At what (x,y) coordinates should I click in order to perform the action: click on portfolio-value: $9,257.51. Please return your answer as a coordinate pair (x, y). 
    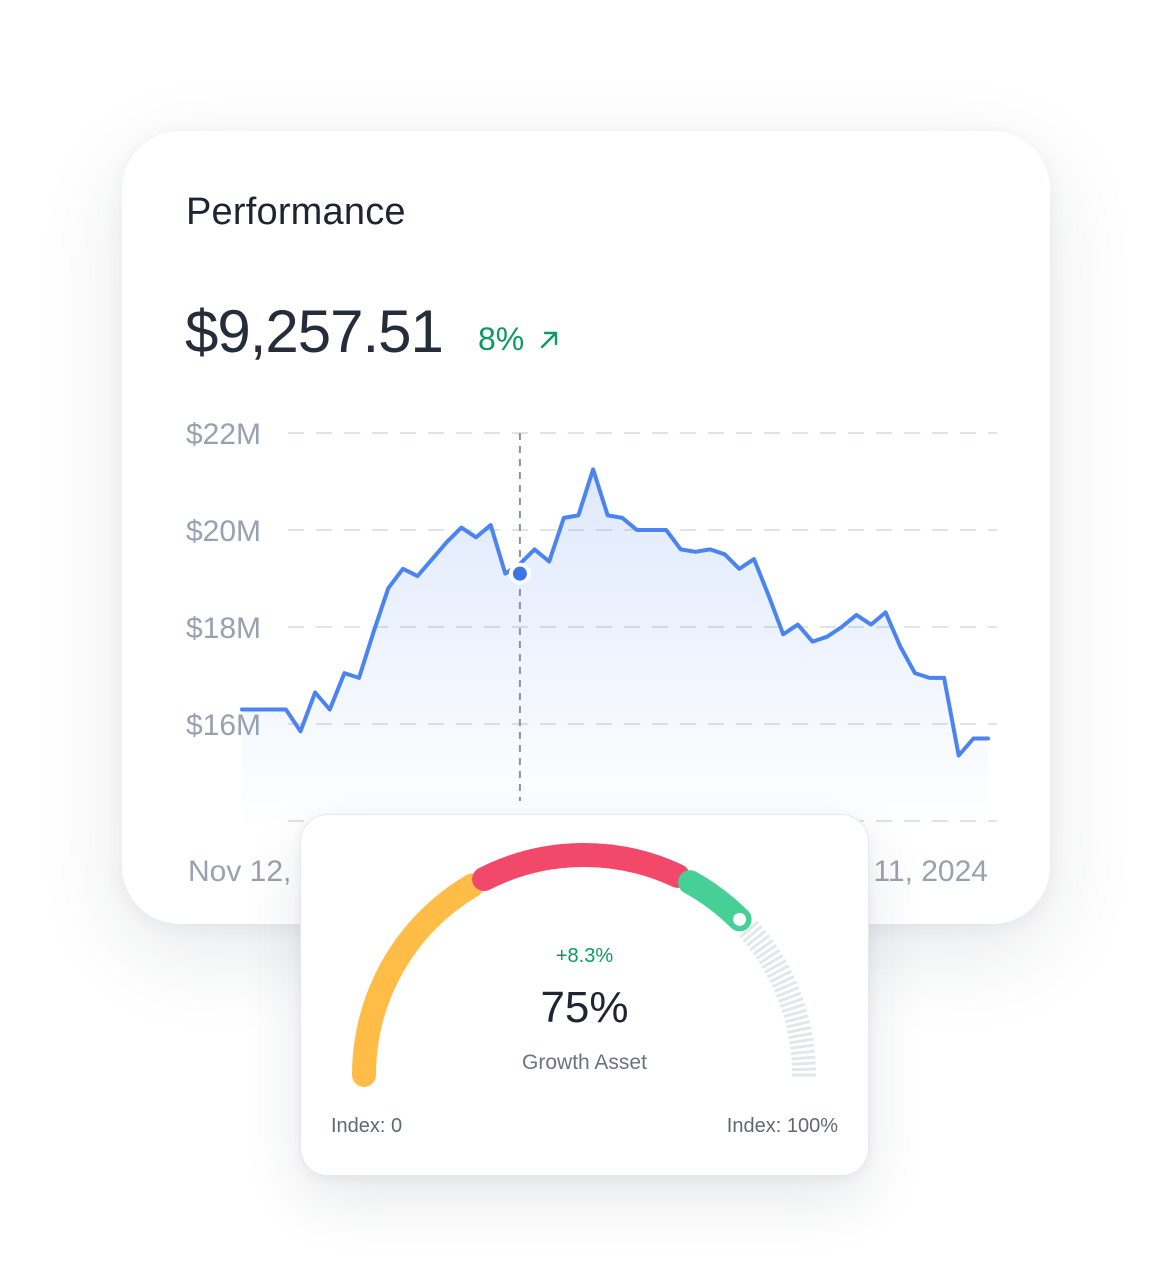
    Looking at the image, I should click on (314, 331).